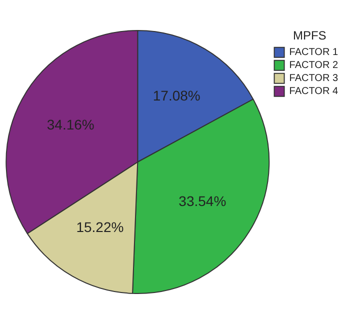 This screenshot has width=350, height=324. What do you see at coordinates (313, 92) in the screenshot?
I see `legend-label: FACTOR 4` at bounding box center [313, 92].